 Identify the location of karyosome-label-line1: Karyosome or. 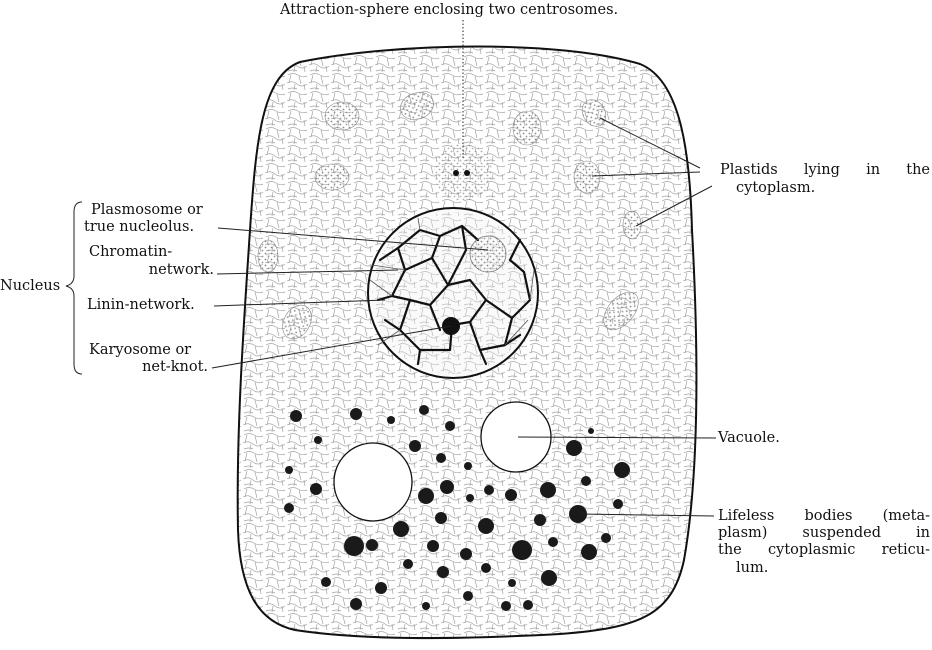
(140, 350).